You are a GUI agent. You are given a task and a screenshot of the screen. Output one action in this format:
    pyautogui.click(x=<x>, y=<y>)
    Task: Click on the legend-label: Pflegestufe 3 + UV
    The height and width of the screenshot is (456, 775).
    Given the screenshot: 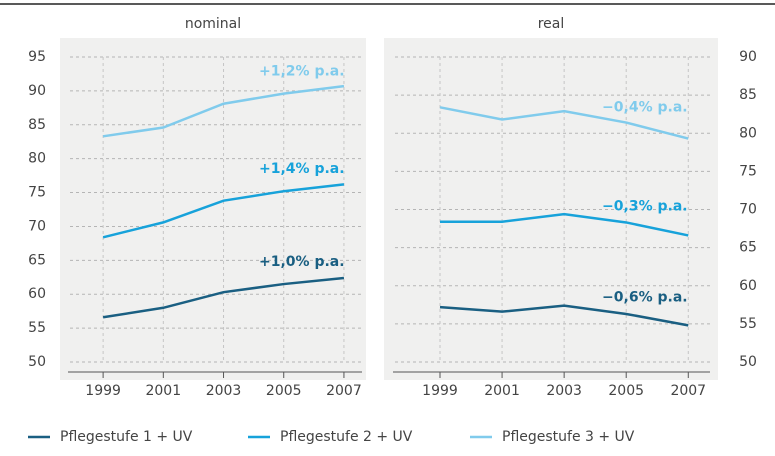 What is the action you would take?
    pyautogui.click(x=568, y=437)
    